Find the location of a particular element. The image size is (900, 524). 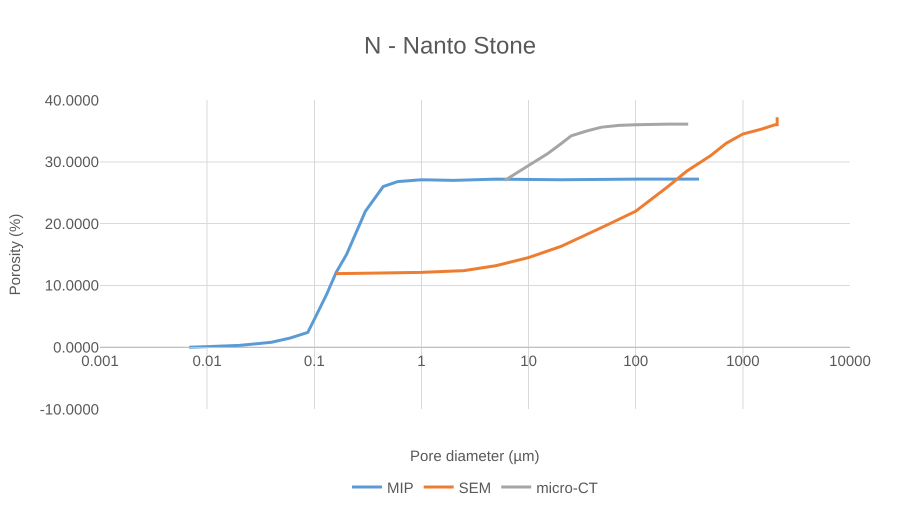

y-tick-label: -10.0000 is located at coordinates (69, 409).